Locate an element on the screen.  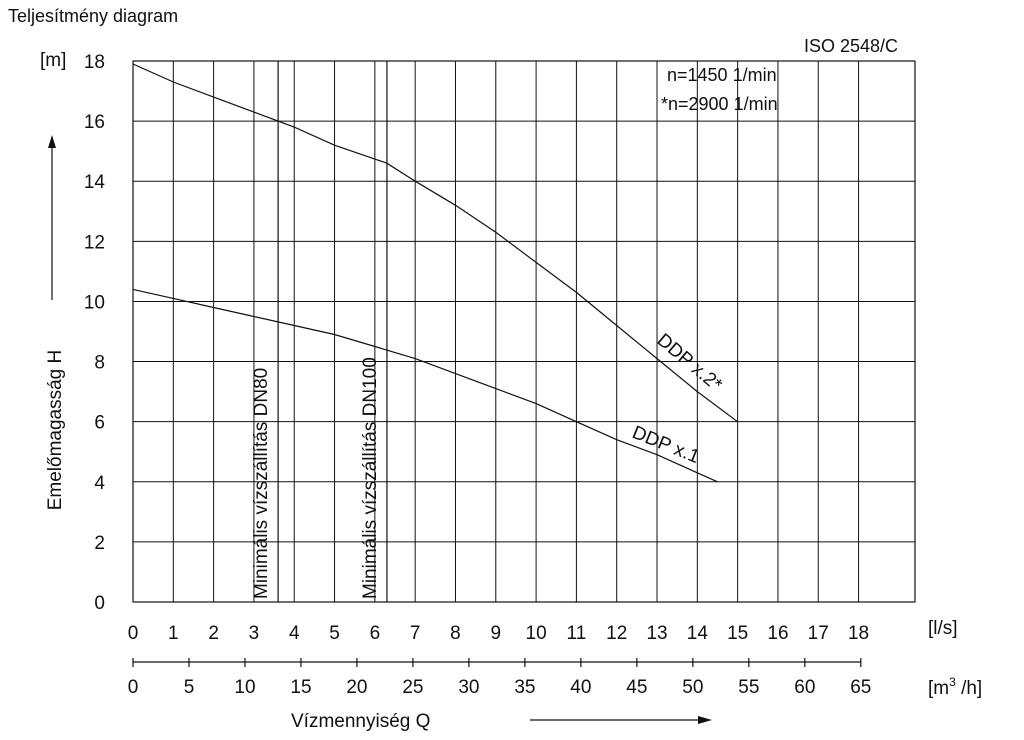
x-tick-labels: 0 1 2 3 4 5 6 7 8 9 10 11 12 13 14 15 16 17 18 is located at coordinates (498, 633).